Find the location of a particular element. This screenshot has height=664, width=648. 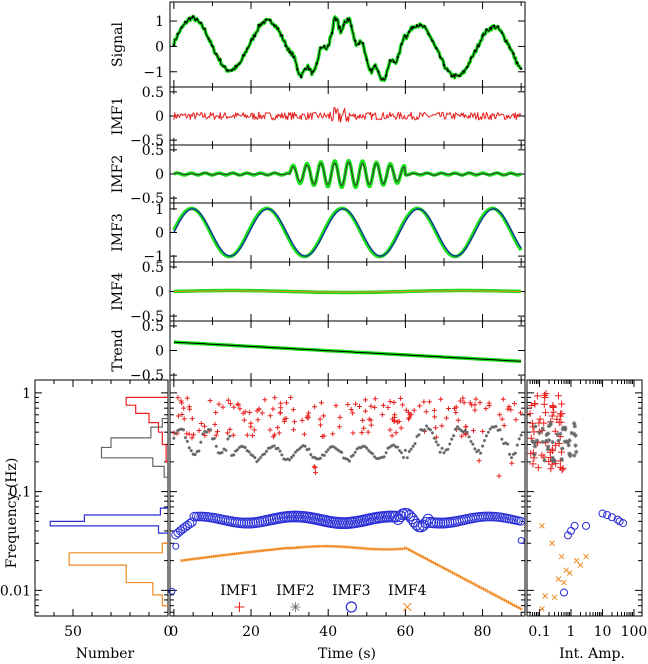

panel-ylabel: Signal is located at coordinates (118, 44).